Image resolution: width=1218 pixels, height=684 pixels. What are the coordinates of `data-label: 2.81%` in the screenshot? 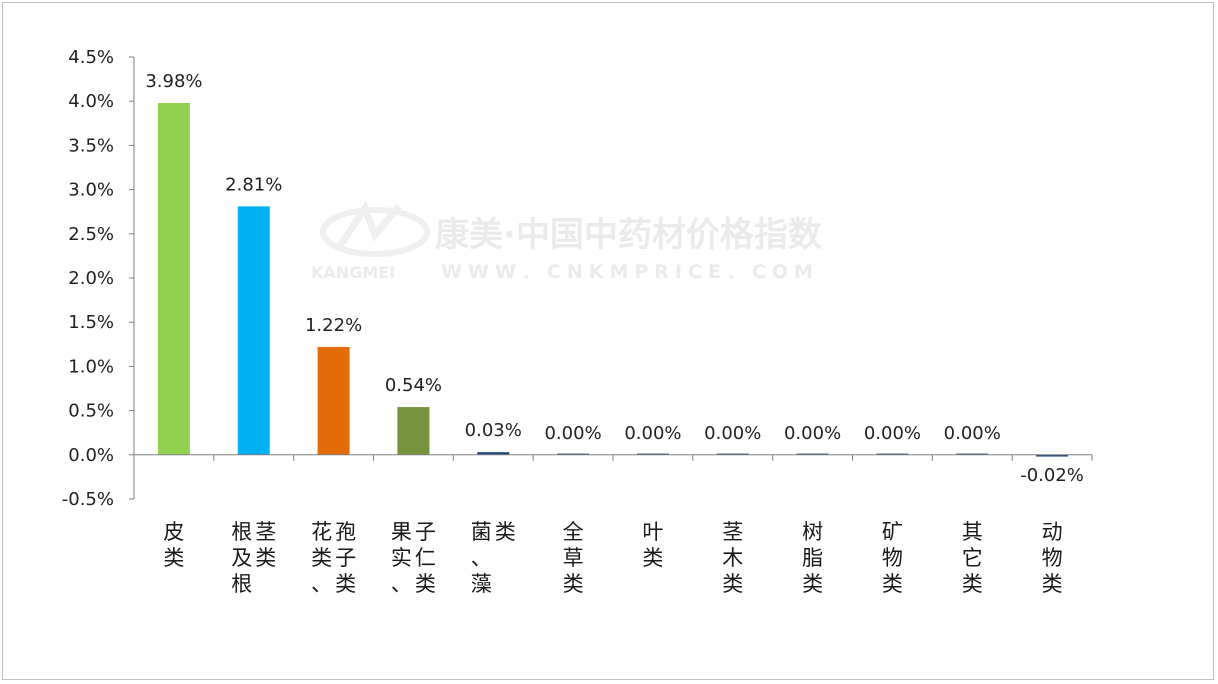 It's located at (253, 184).